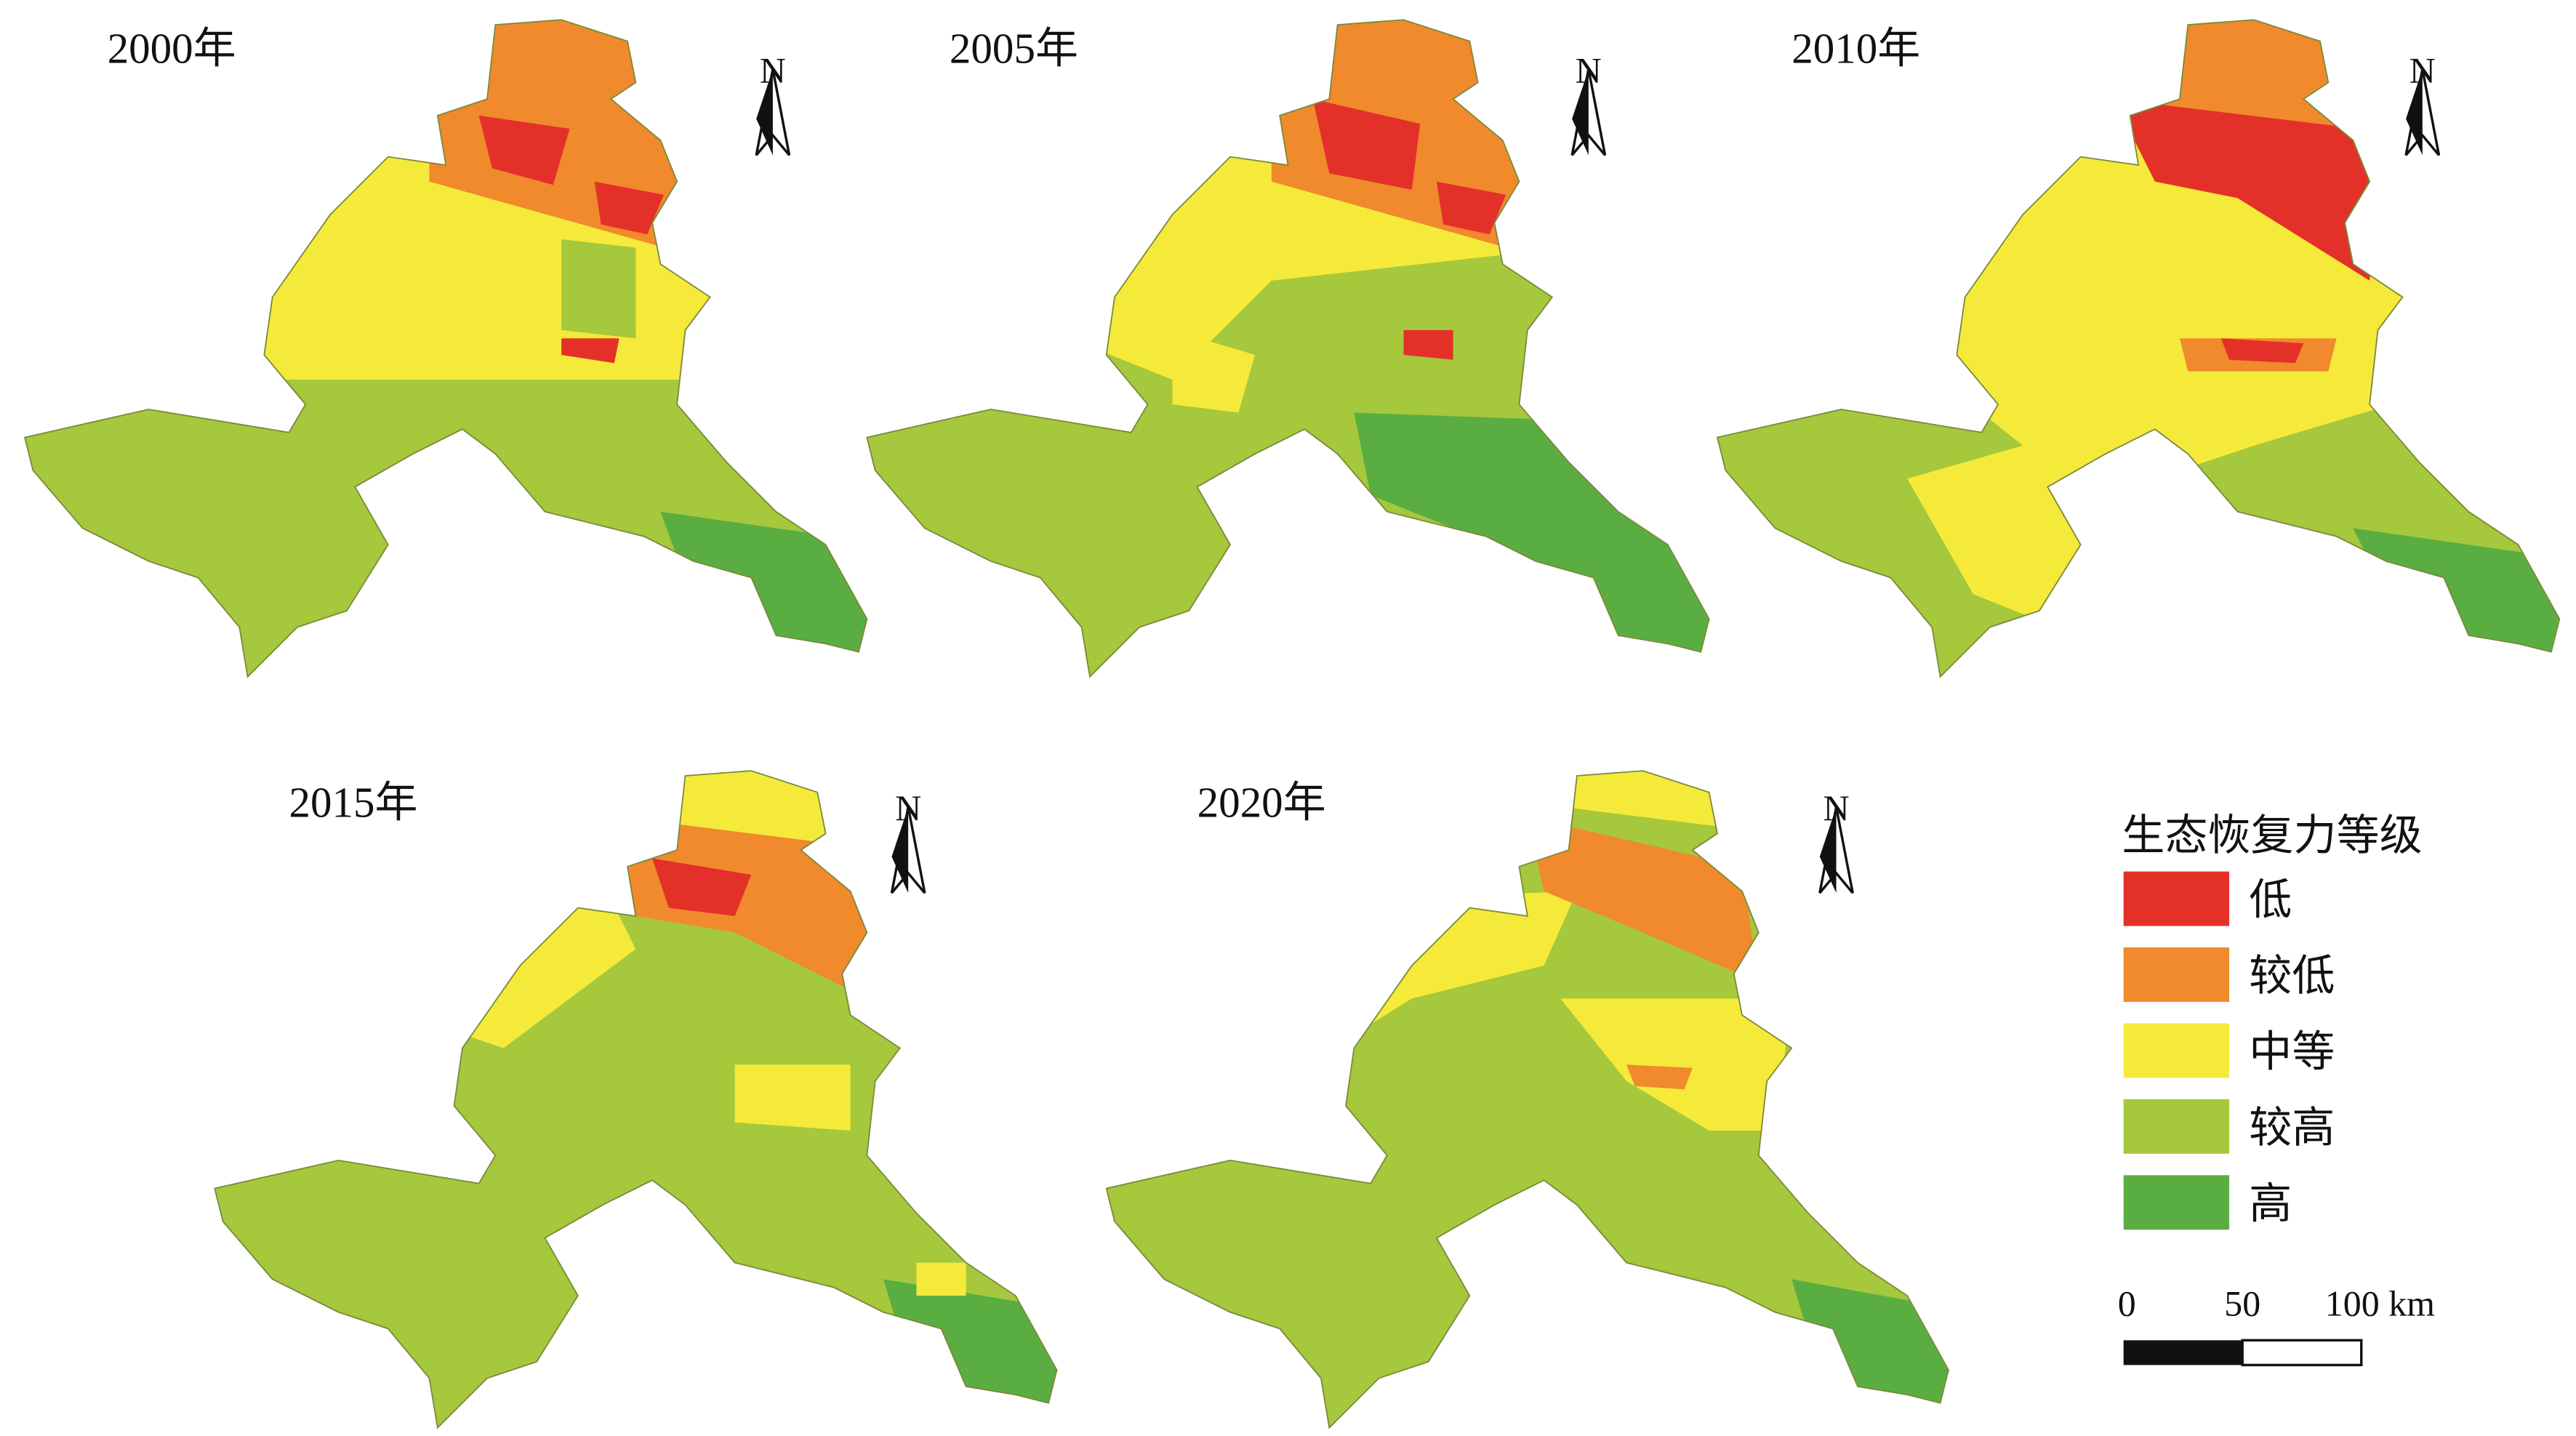 This screenshot has height=1436, width=2576. Describe the element at coordinates (2242, 1303) in the screenshot. I see `scale-label: 50` at that location.